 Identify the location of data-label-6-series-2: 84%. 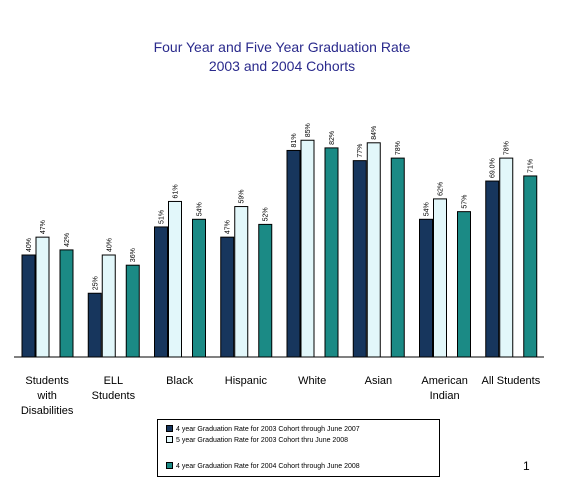
(374, 133).